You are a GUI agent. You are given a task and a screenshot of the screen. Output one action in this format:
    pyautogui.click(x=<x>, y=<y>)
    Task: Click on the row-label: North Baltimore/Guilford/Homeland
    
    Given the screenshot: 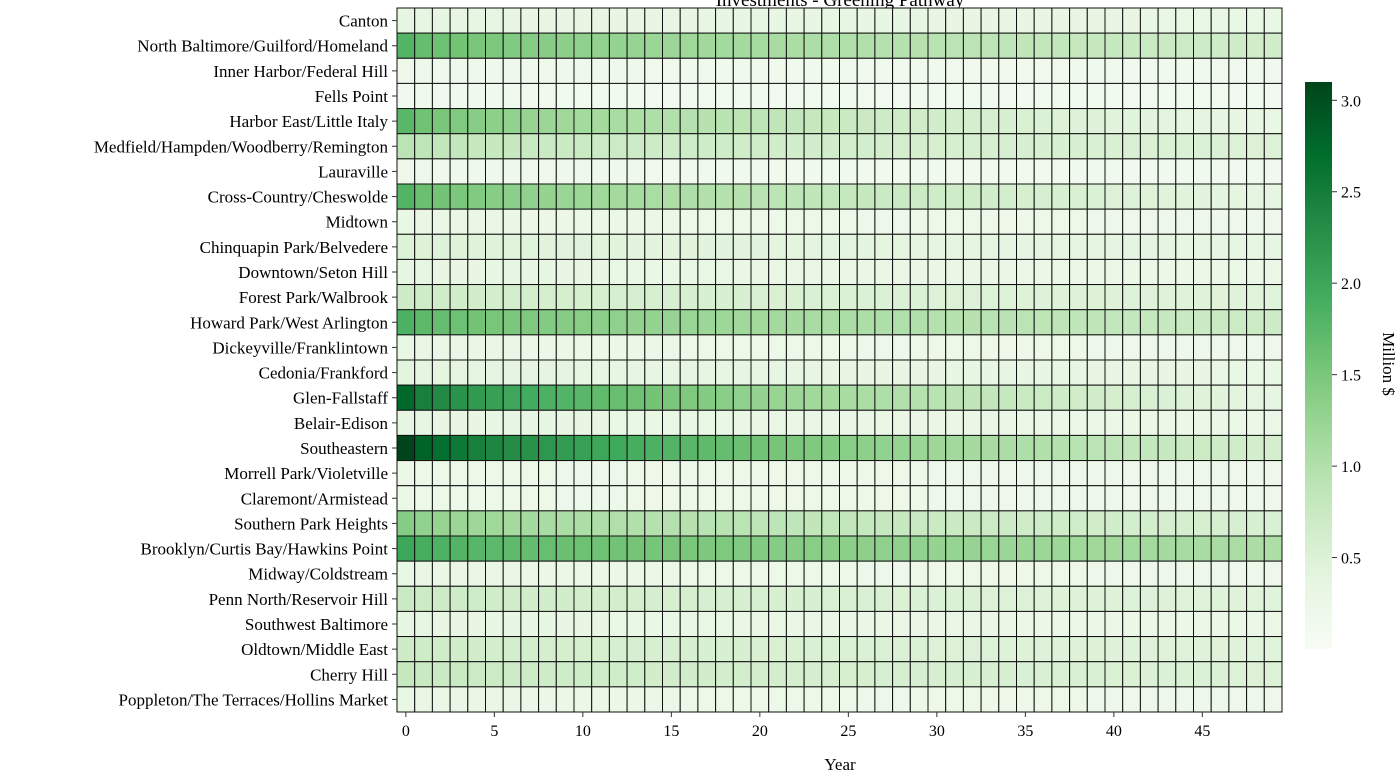 What is the action you would take?
    pyautogui.click(x=262, y=46)
    